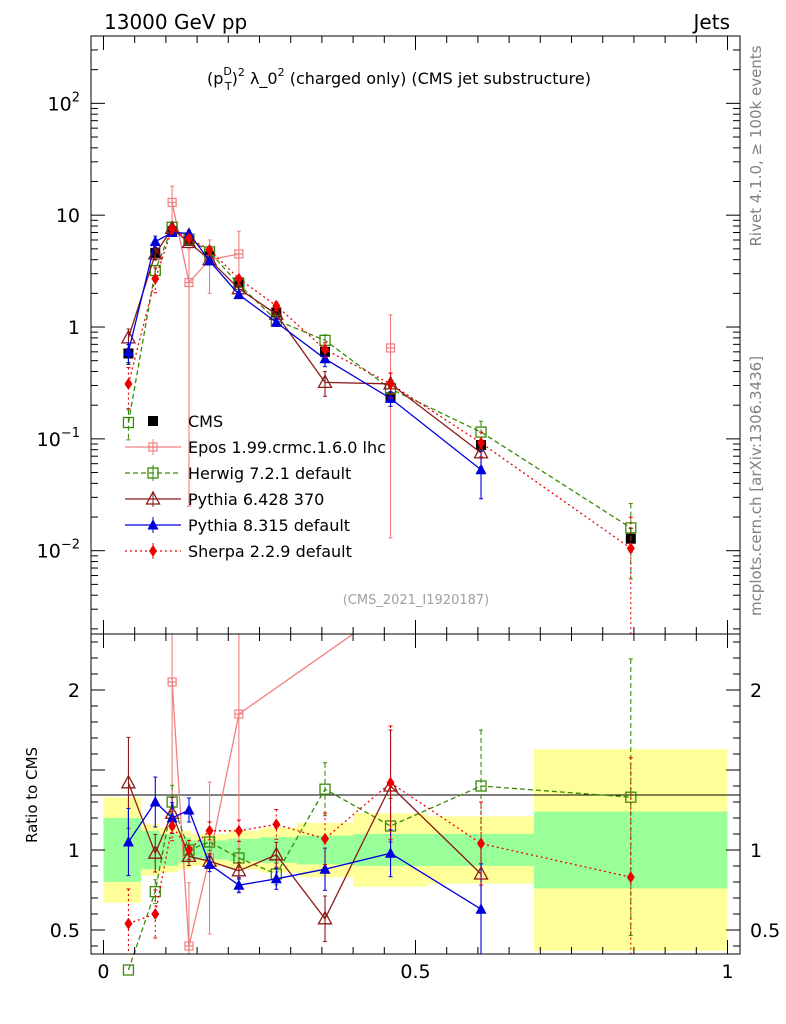  What do you see at coordinates (215, 78) in the screenshot?
I see `title-part: (p` at bounding box center [215, 78].